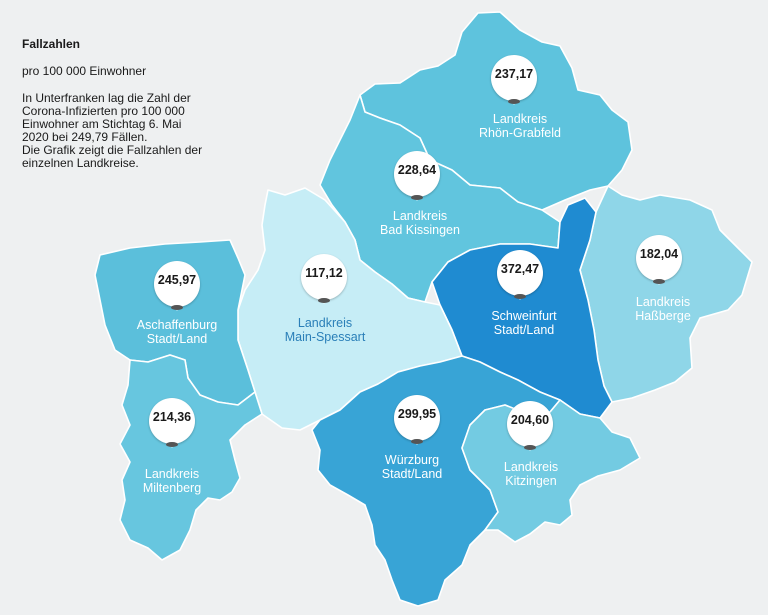 Image resolution: width=768 pixels, height=615 pixels. Describe the element at coordinates (172, 417) in the screenshot. I see `value-miltenberg: 214,36` at that location.